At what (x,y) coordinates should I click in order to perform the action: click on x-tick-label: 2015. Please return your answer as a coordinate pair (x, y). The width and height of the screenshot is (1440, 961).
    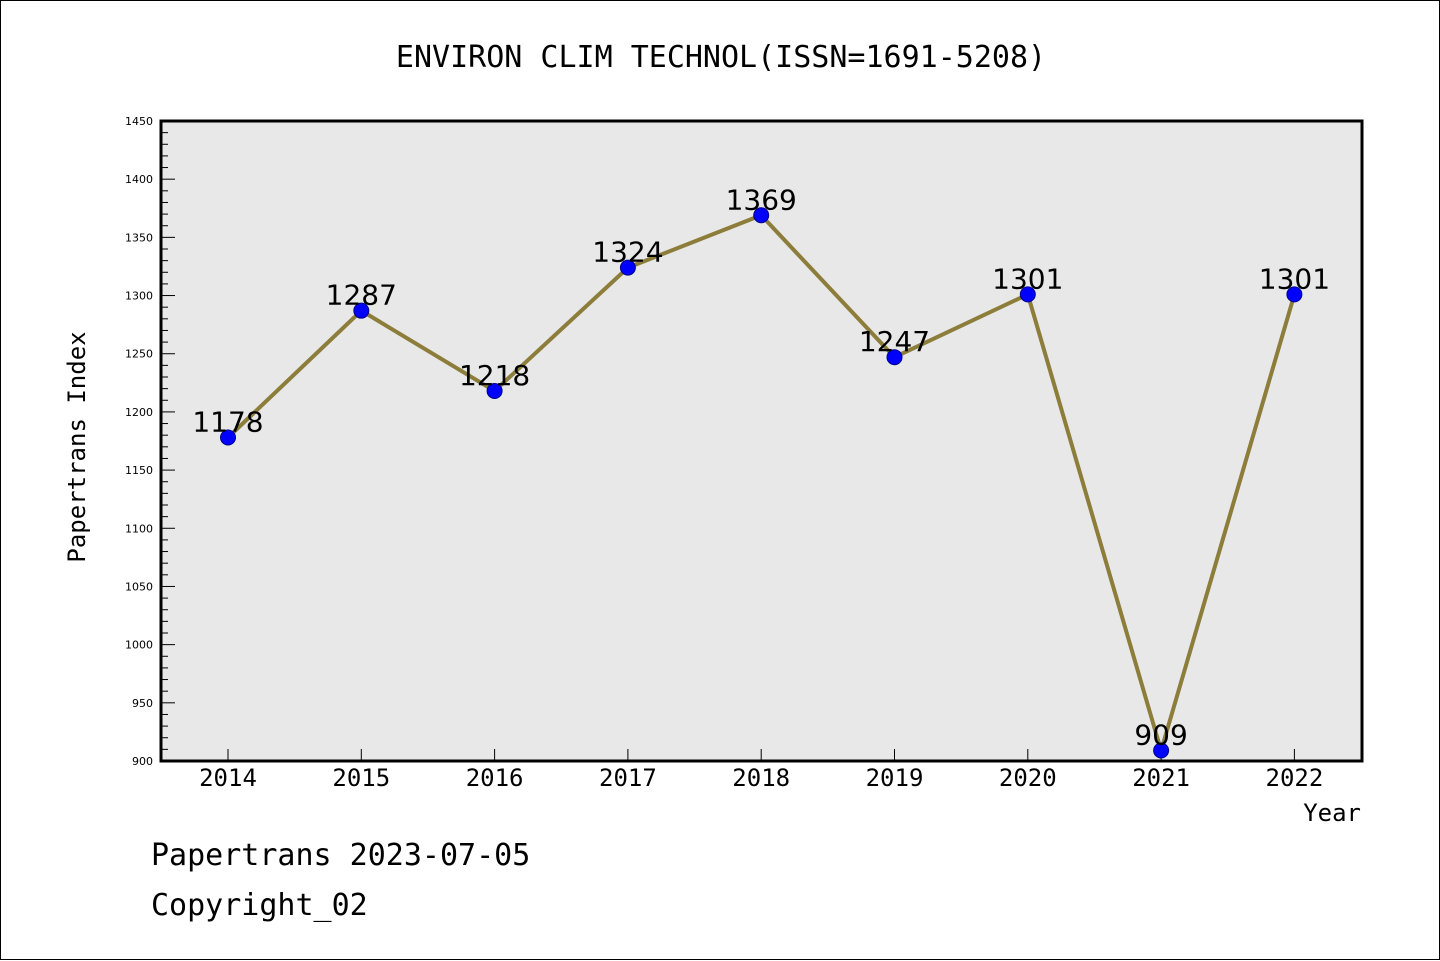
    Looking at the image, I should click on (361, 778).